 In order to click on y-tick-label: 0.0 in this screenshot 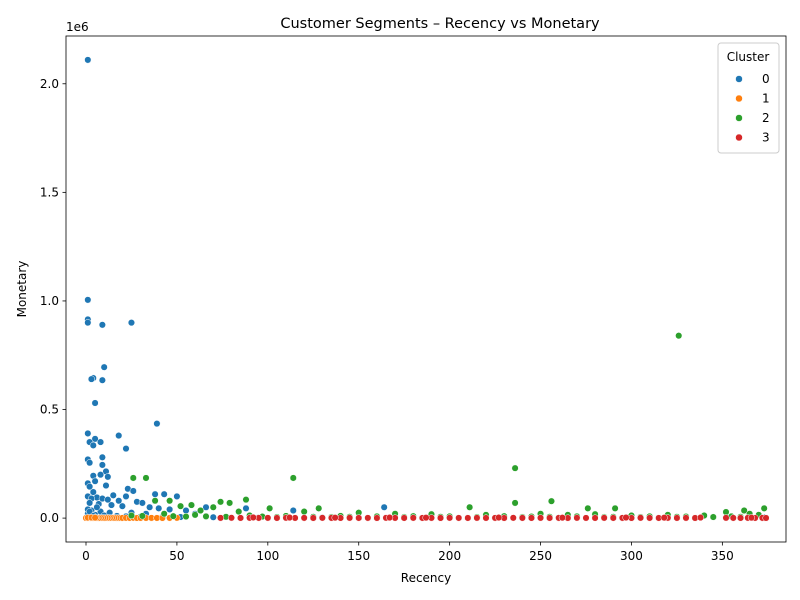, I will do `click(49, 518)`.